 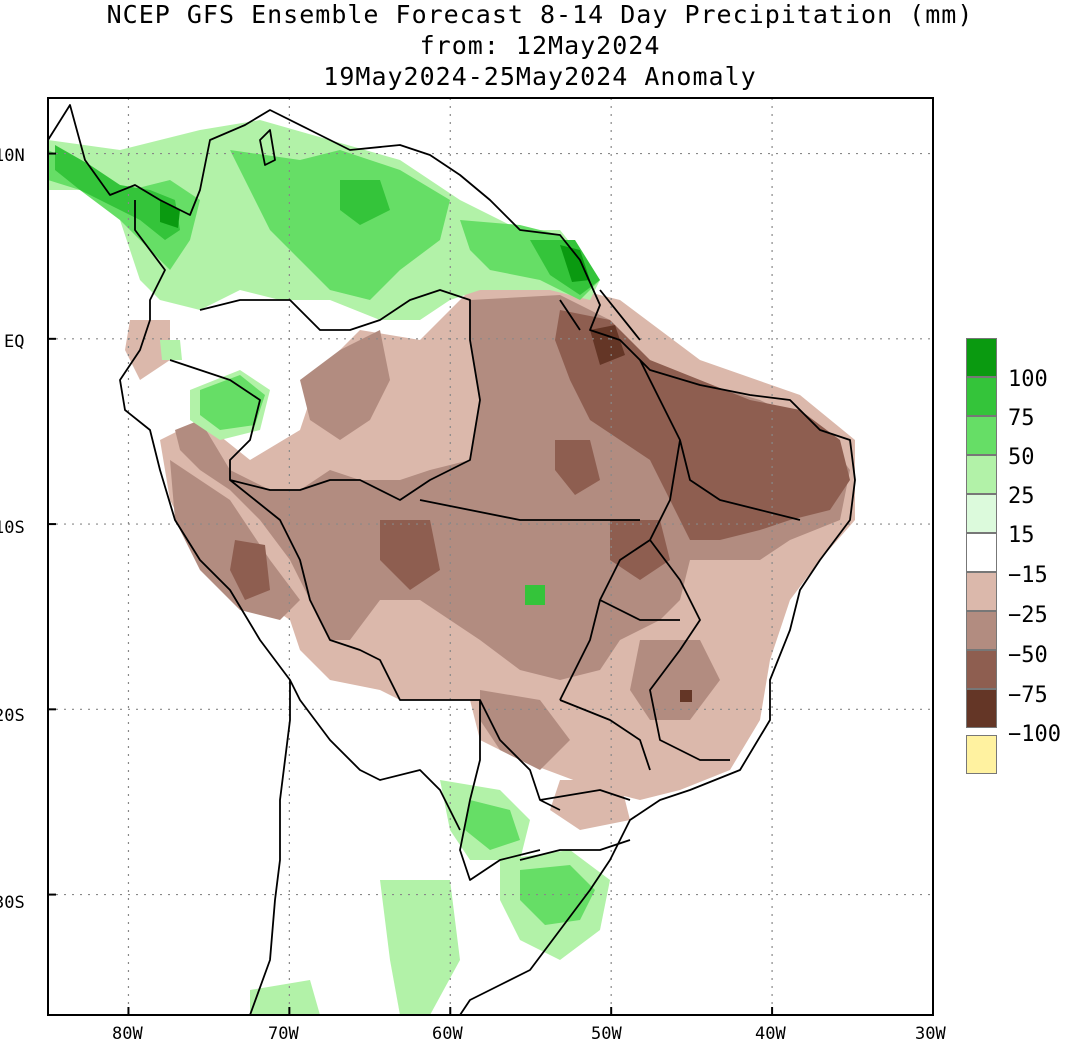 I want to click on lon-label-30w: 30W, so click(x=930, y=1034).